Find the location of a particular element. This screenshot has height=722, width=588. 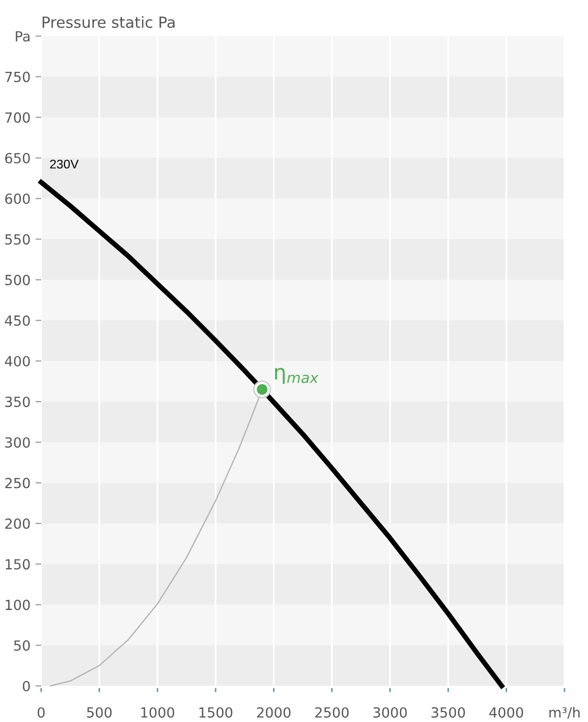

x-tick-label: 0 is located at coordinates (41, 712).